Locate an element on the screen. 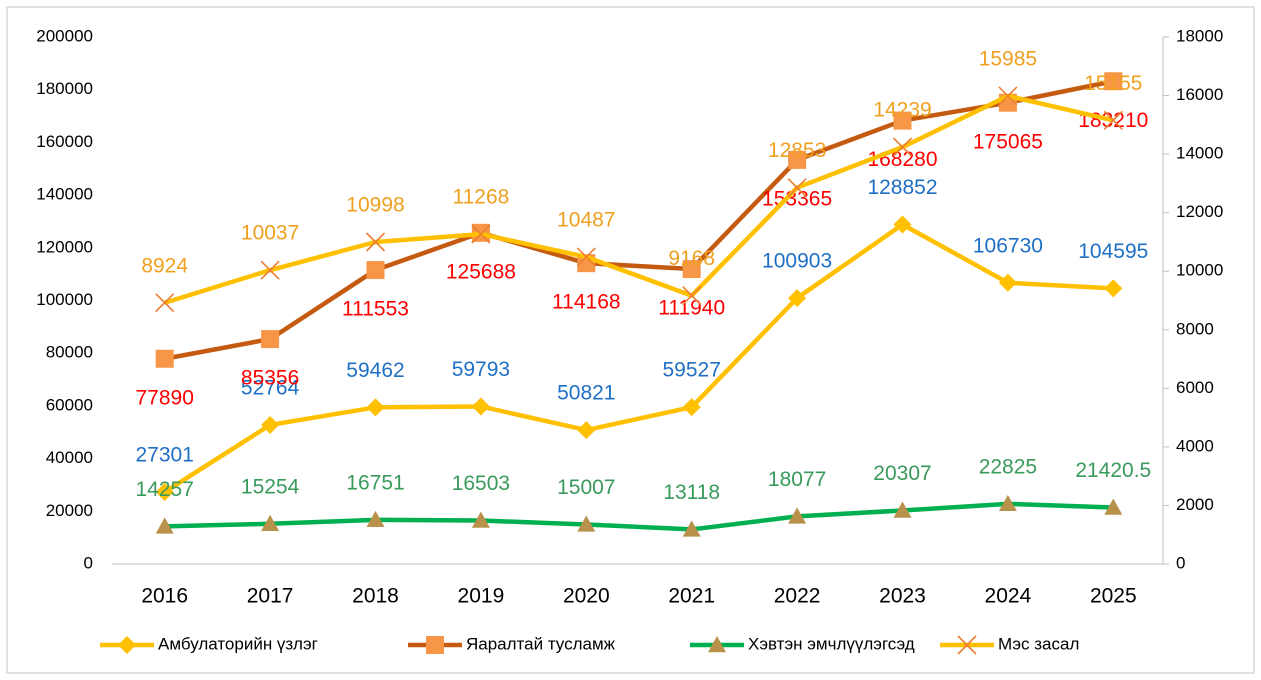  data-label: 59527 is located at coordinates (691, 370).